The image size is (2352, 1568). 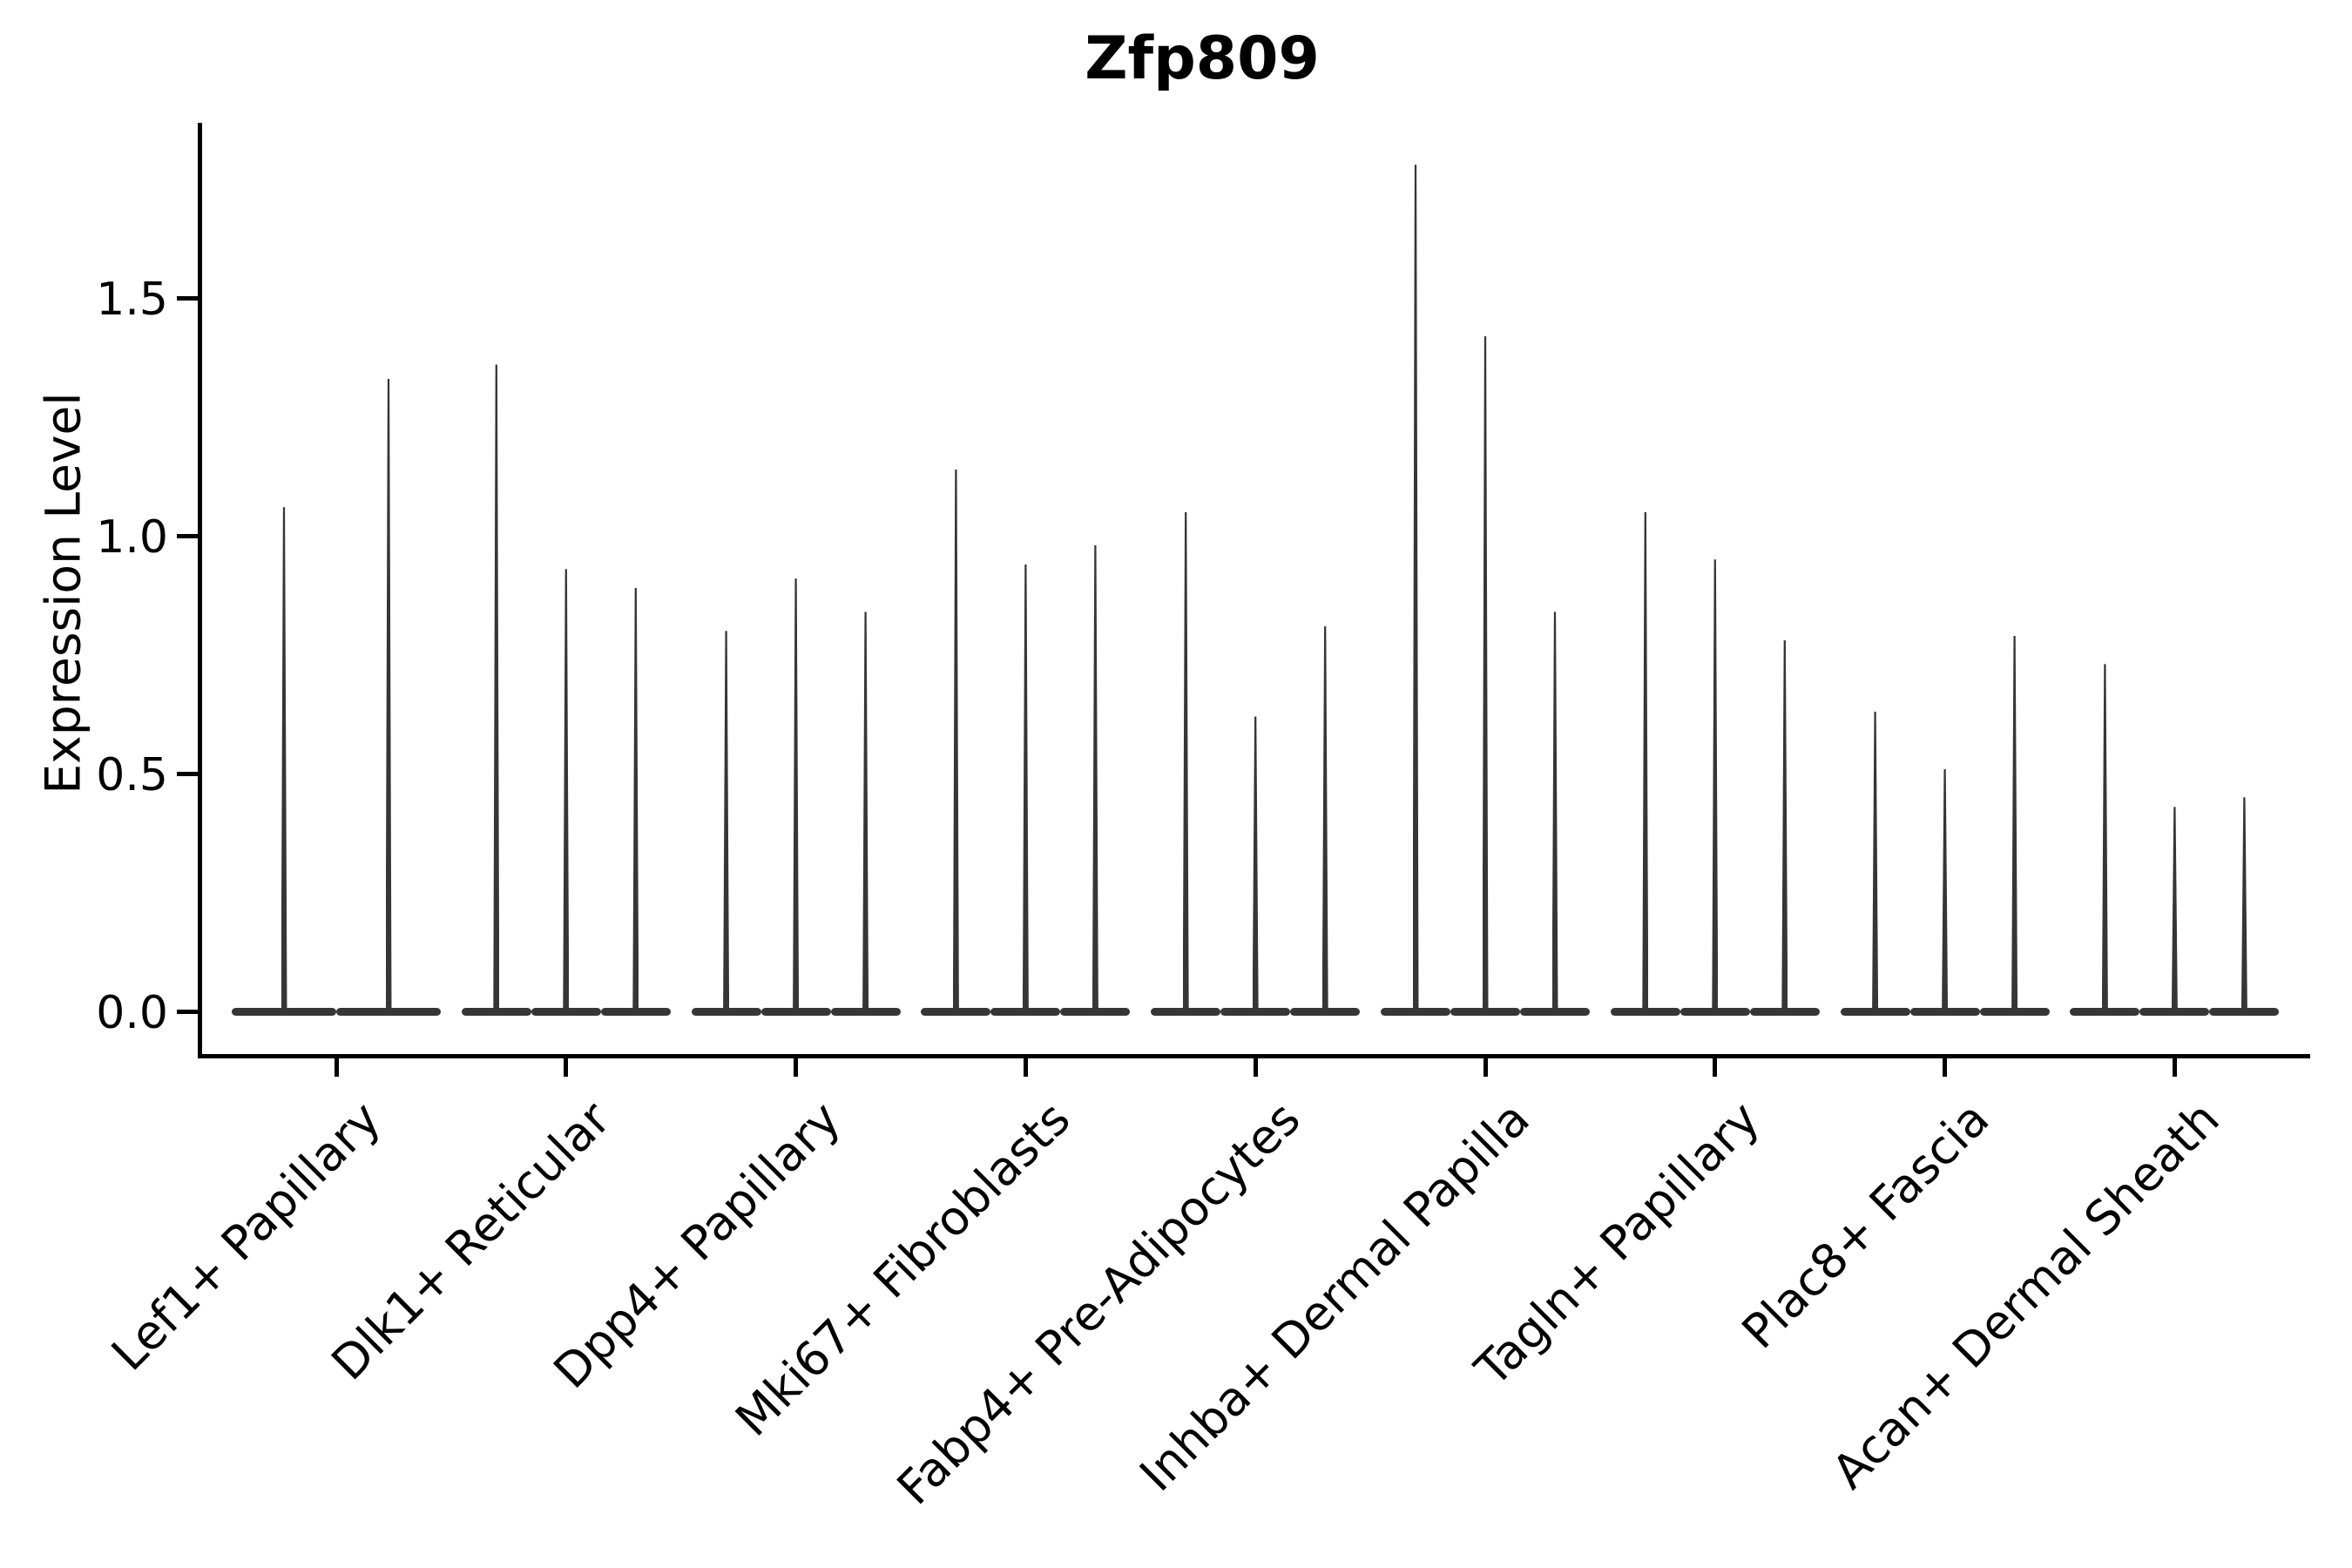 I want to click on x-axis-tick-label-text: Plac8+ Fascia, so click(x=1865, y=1225).